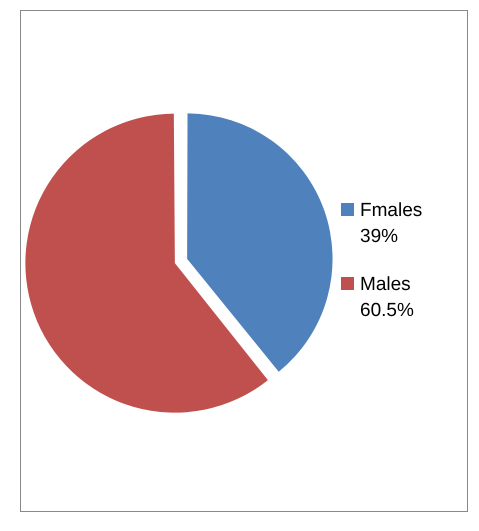 Image resolution: width=479 pixels, height=531 pixels. I want to click on legend-label: Males 60.5%, so click(387, 298).